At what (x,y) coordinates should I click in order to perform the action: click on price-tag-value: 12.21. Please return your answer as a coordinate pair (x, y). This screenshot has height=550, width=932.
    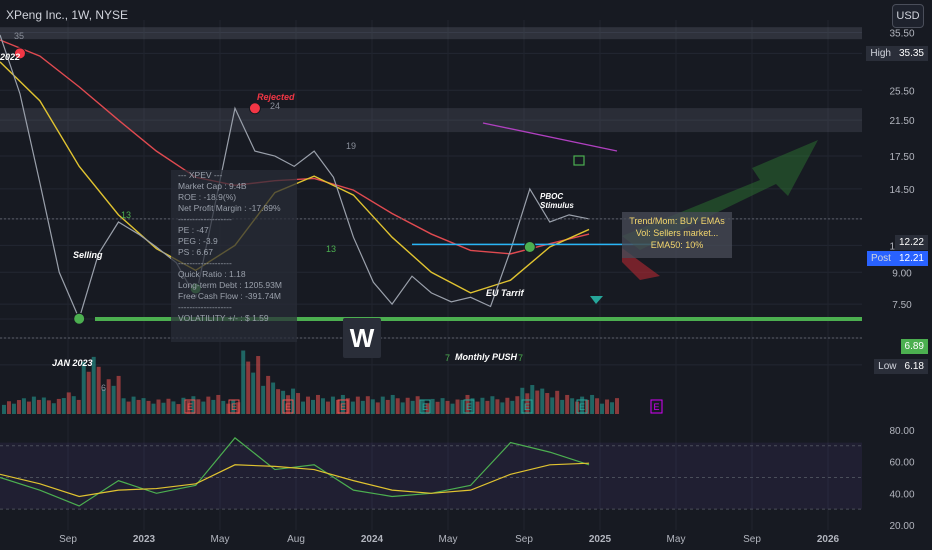
    Looking at the image, I should click on (911, 258).